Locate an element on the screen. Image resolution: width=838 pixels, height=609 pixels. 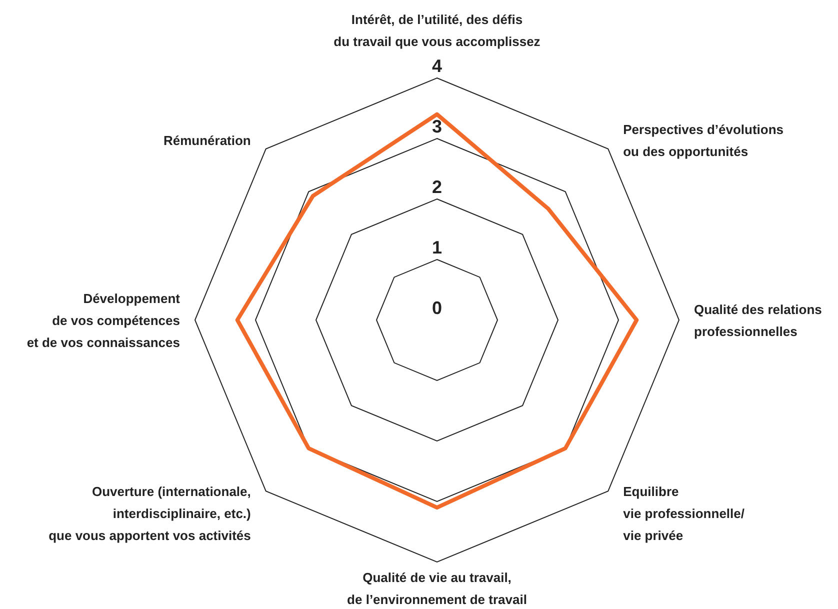
y-tick-label: 1 is located at coordinates (437, 248).